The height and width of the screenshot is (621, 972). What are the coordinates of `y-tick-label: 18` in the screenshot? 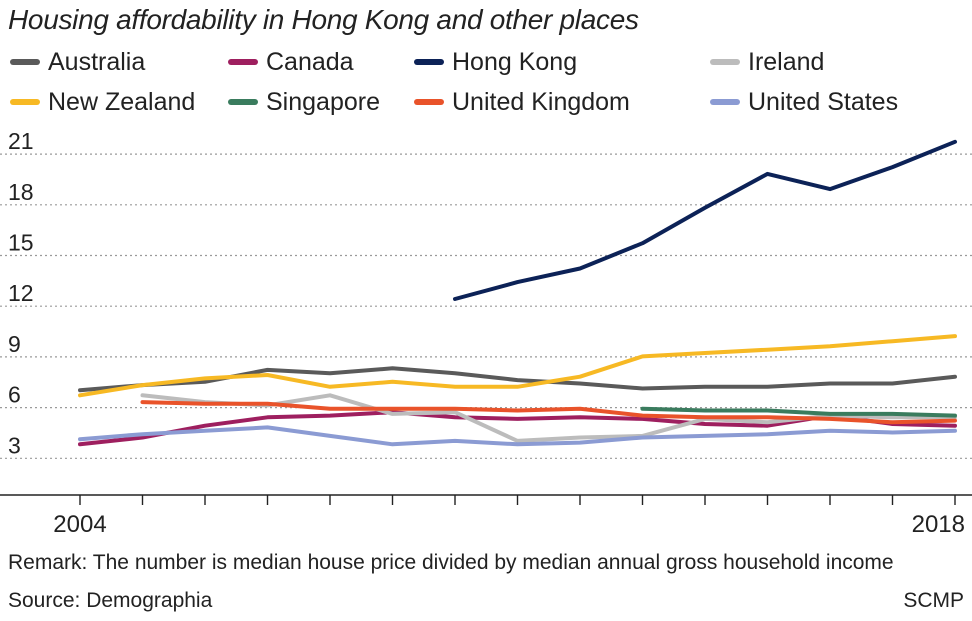 It's located at (21, 192).